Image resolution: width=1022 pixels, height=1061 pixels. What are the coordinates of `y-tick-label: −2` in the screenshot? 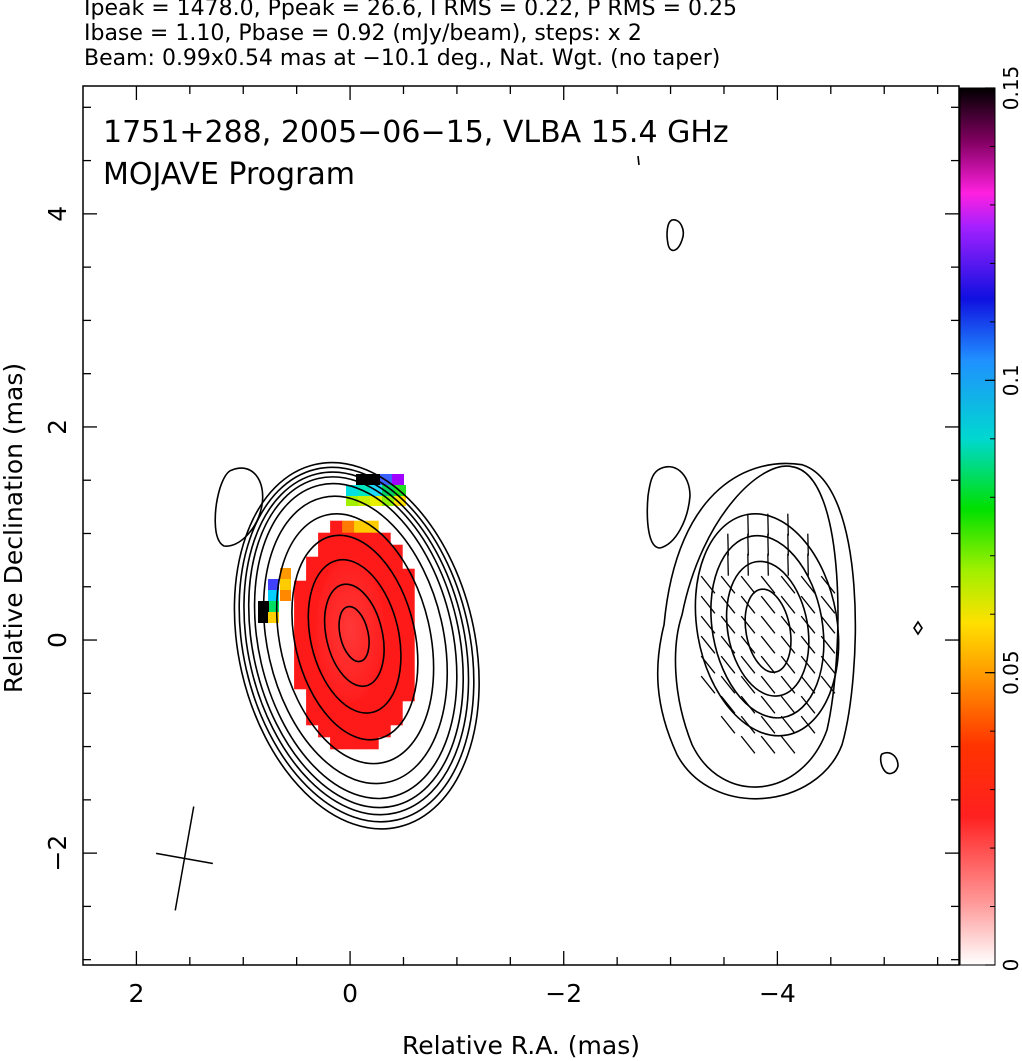 It's located at (57, 853).